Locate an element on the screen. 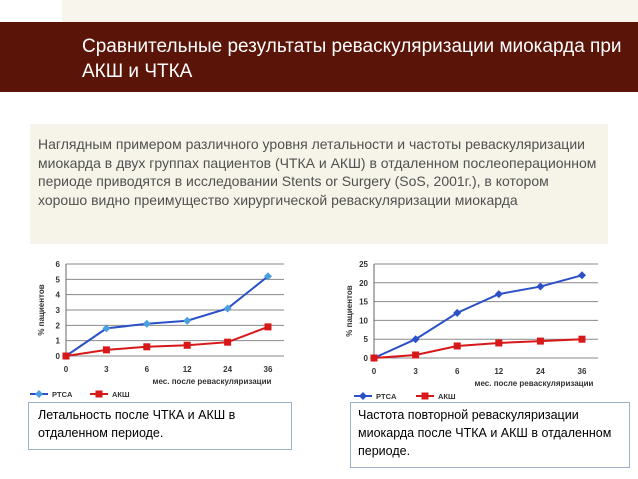 The width and height of the screenshot is (638, 479). y-tick-label: 2 is located at coordinates (58, 325).